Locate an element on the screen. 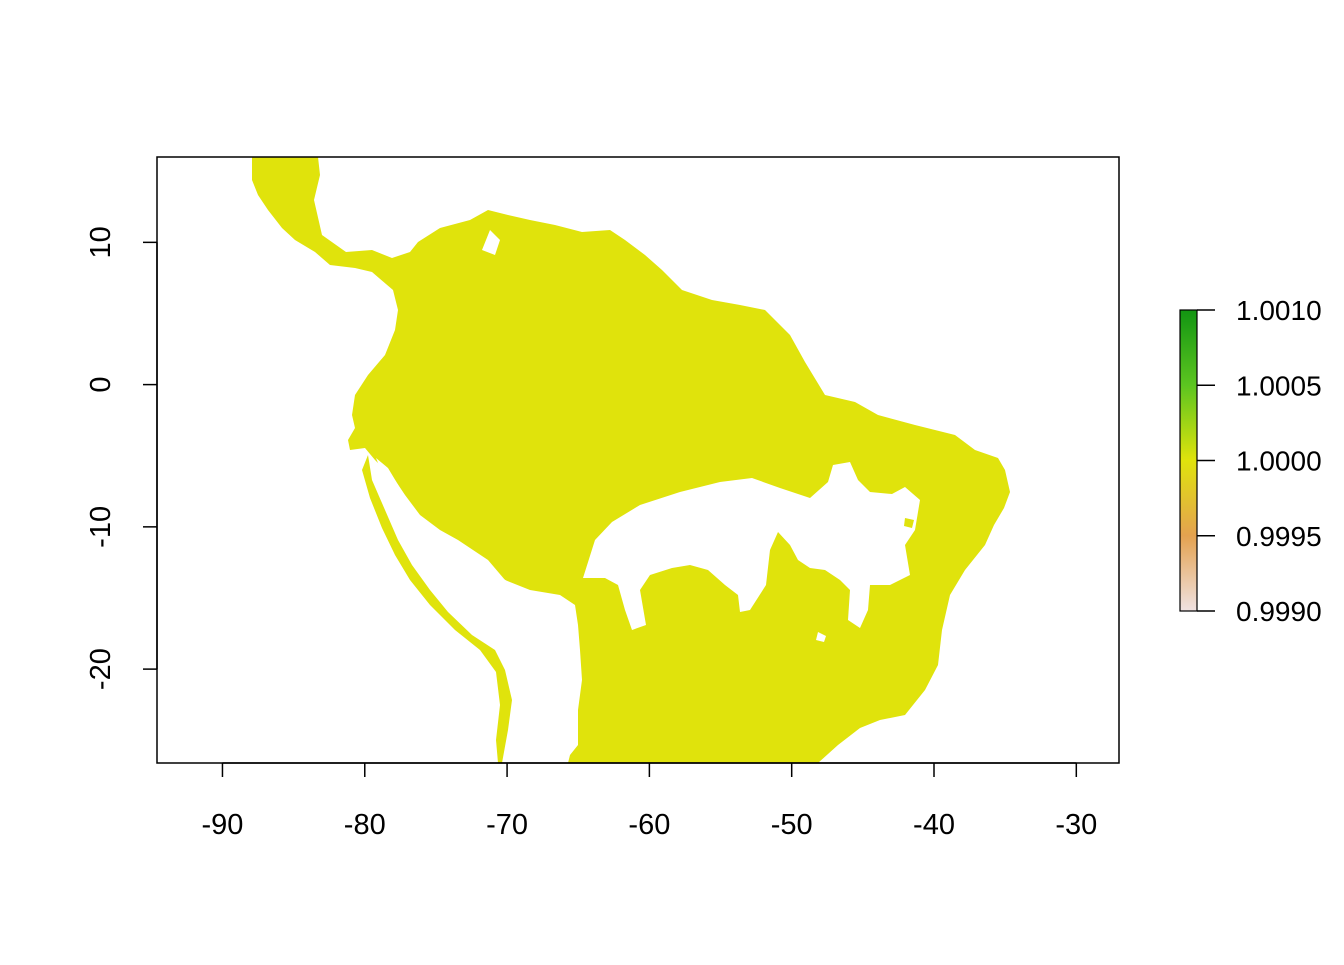 Image resolution: width=1344 pixels, height=965 pixels. andes-strip is located at coordinates (437, 609).